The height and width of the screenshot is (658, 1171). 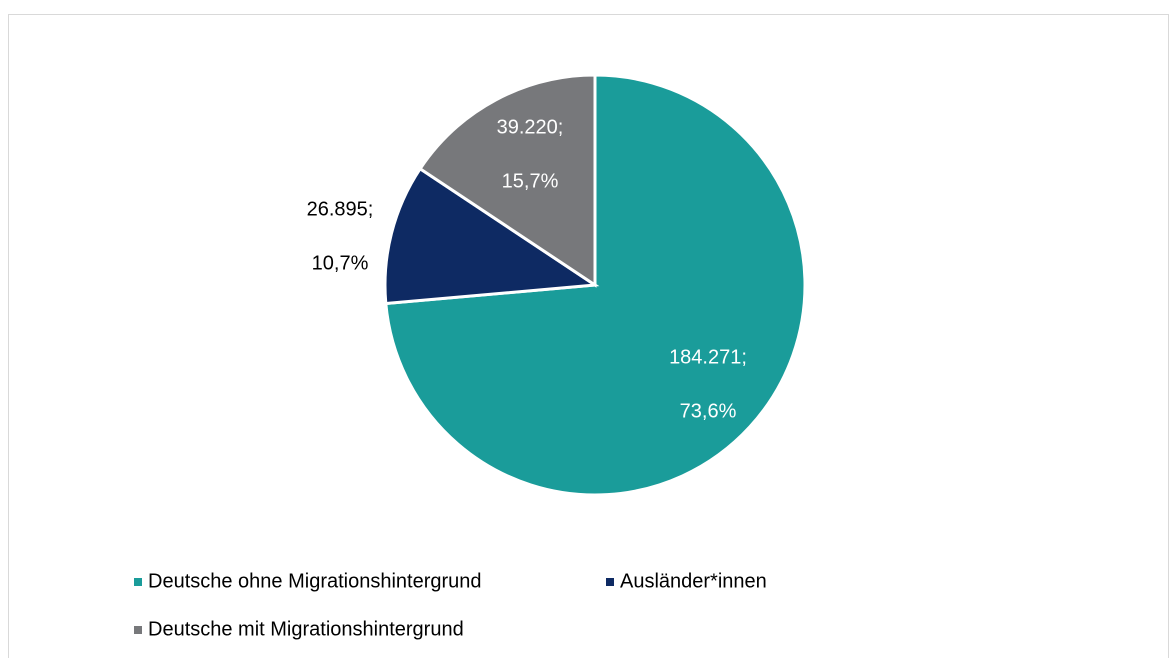 I want to click on data-label: 184.271;, so click(x=708, y=357).